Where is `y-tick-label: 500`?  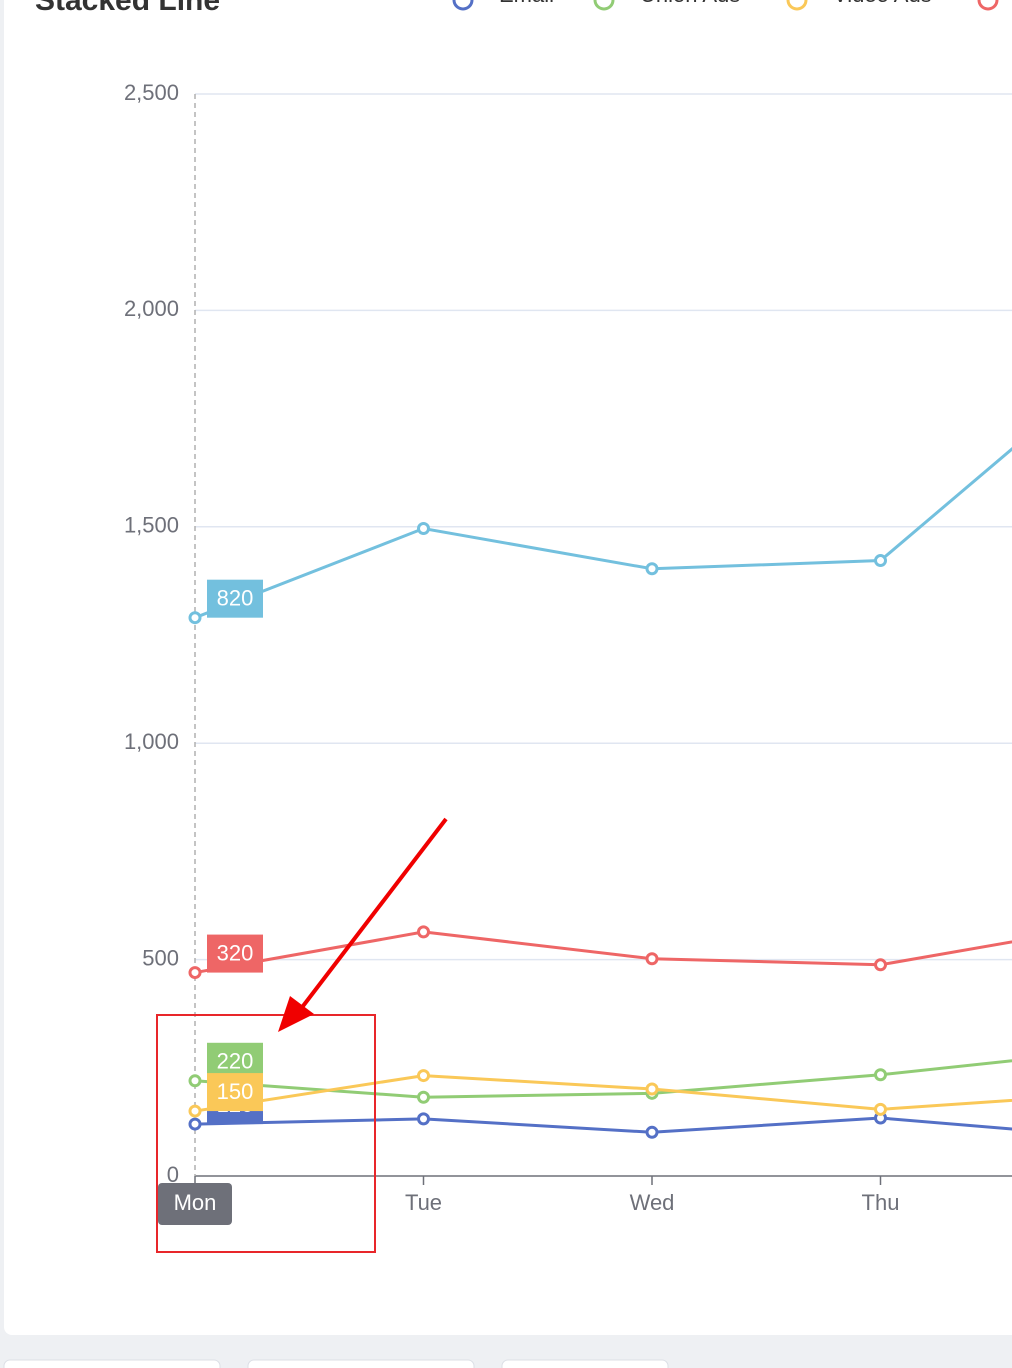
y-tick-label: 500 is located at coordinates (160, 957).